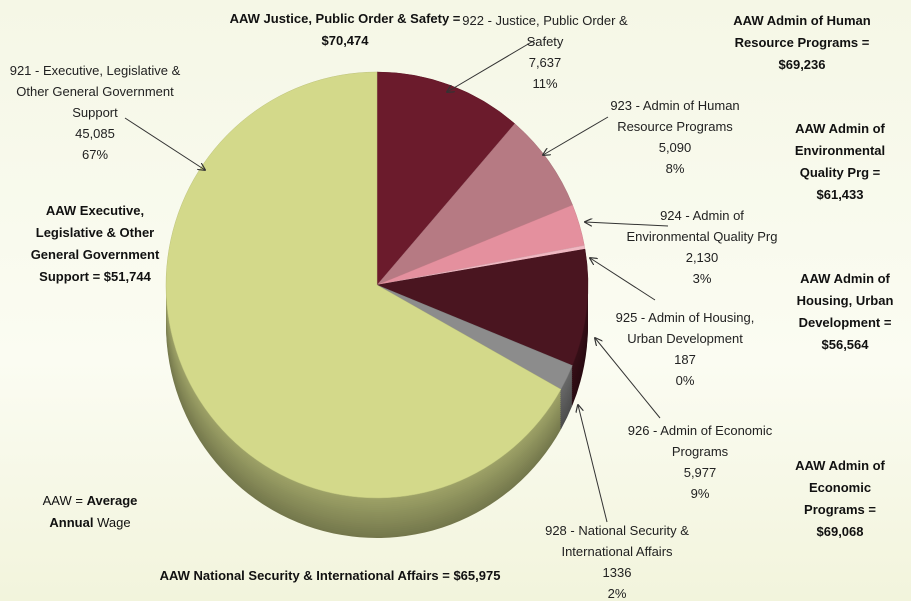  I want to click on note-text: AAW =, so click(62, 500).